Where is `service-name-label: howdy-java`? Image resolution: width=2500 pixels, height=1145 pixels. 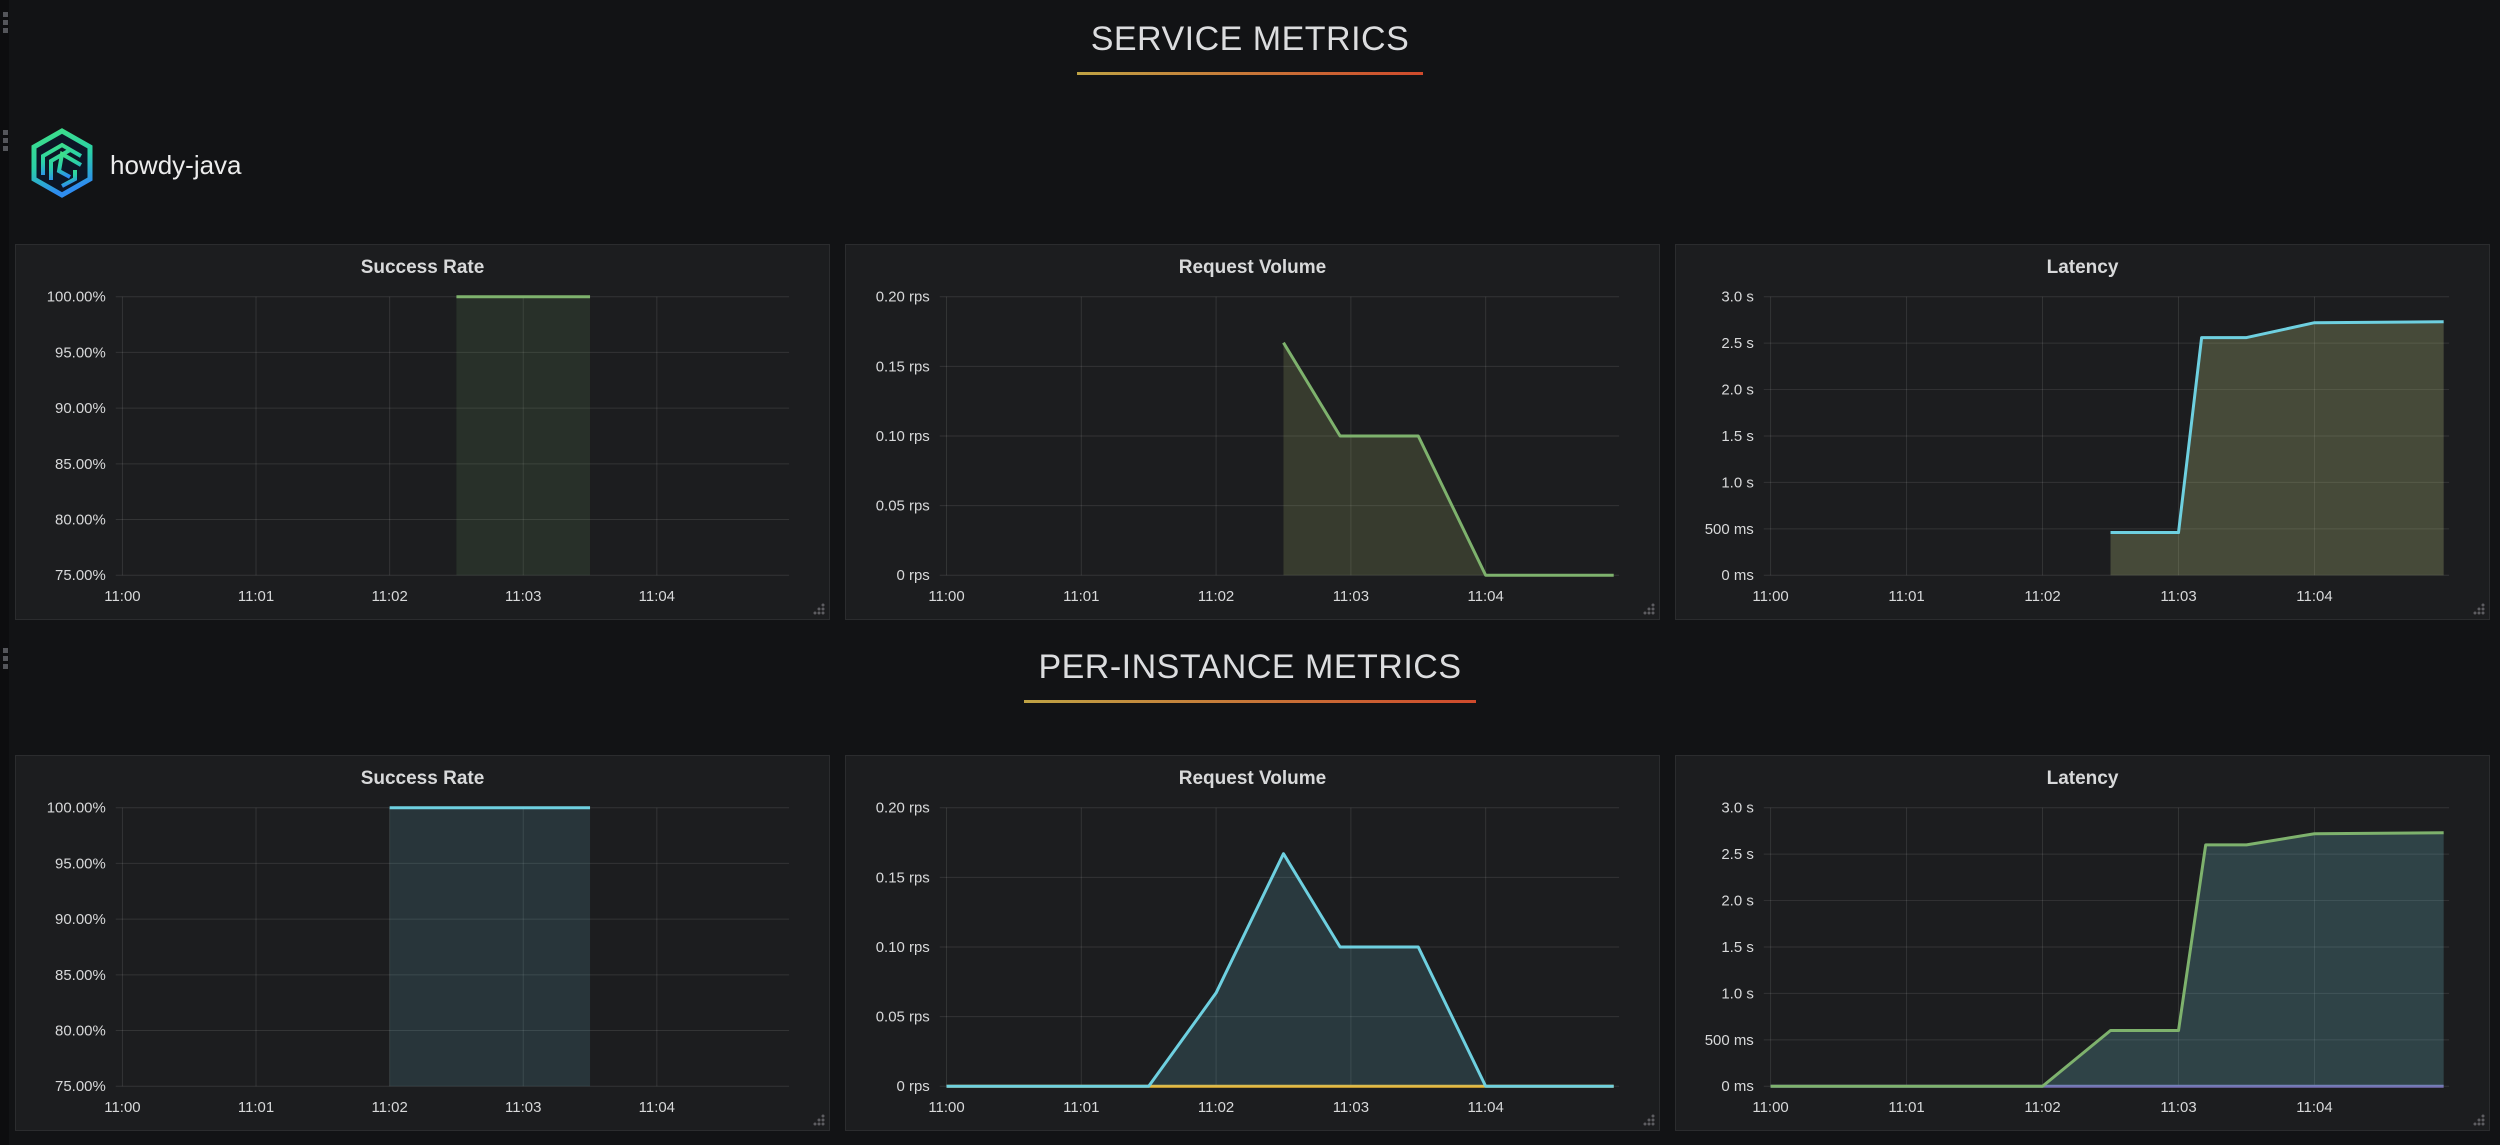 service-name-label: howdy-java is located at coordinates (176, 165).